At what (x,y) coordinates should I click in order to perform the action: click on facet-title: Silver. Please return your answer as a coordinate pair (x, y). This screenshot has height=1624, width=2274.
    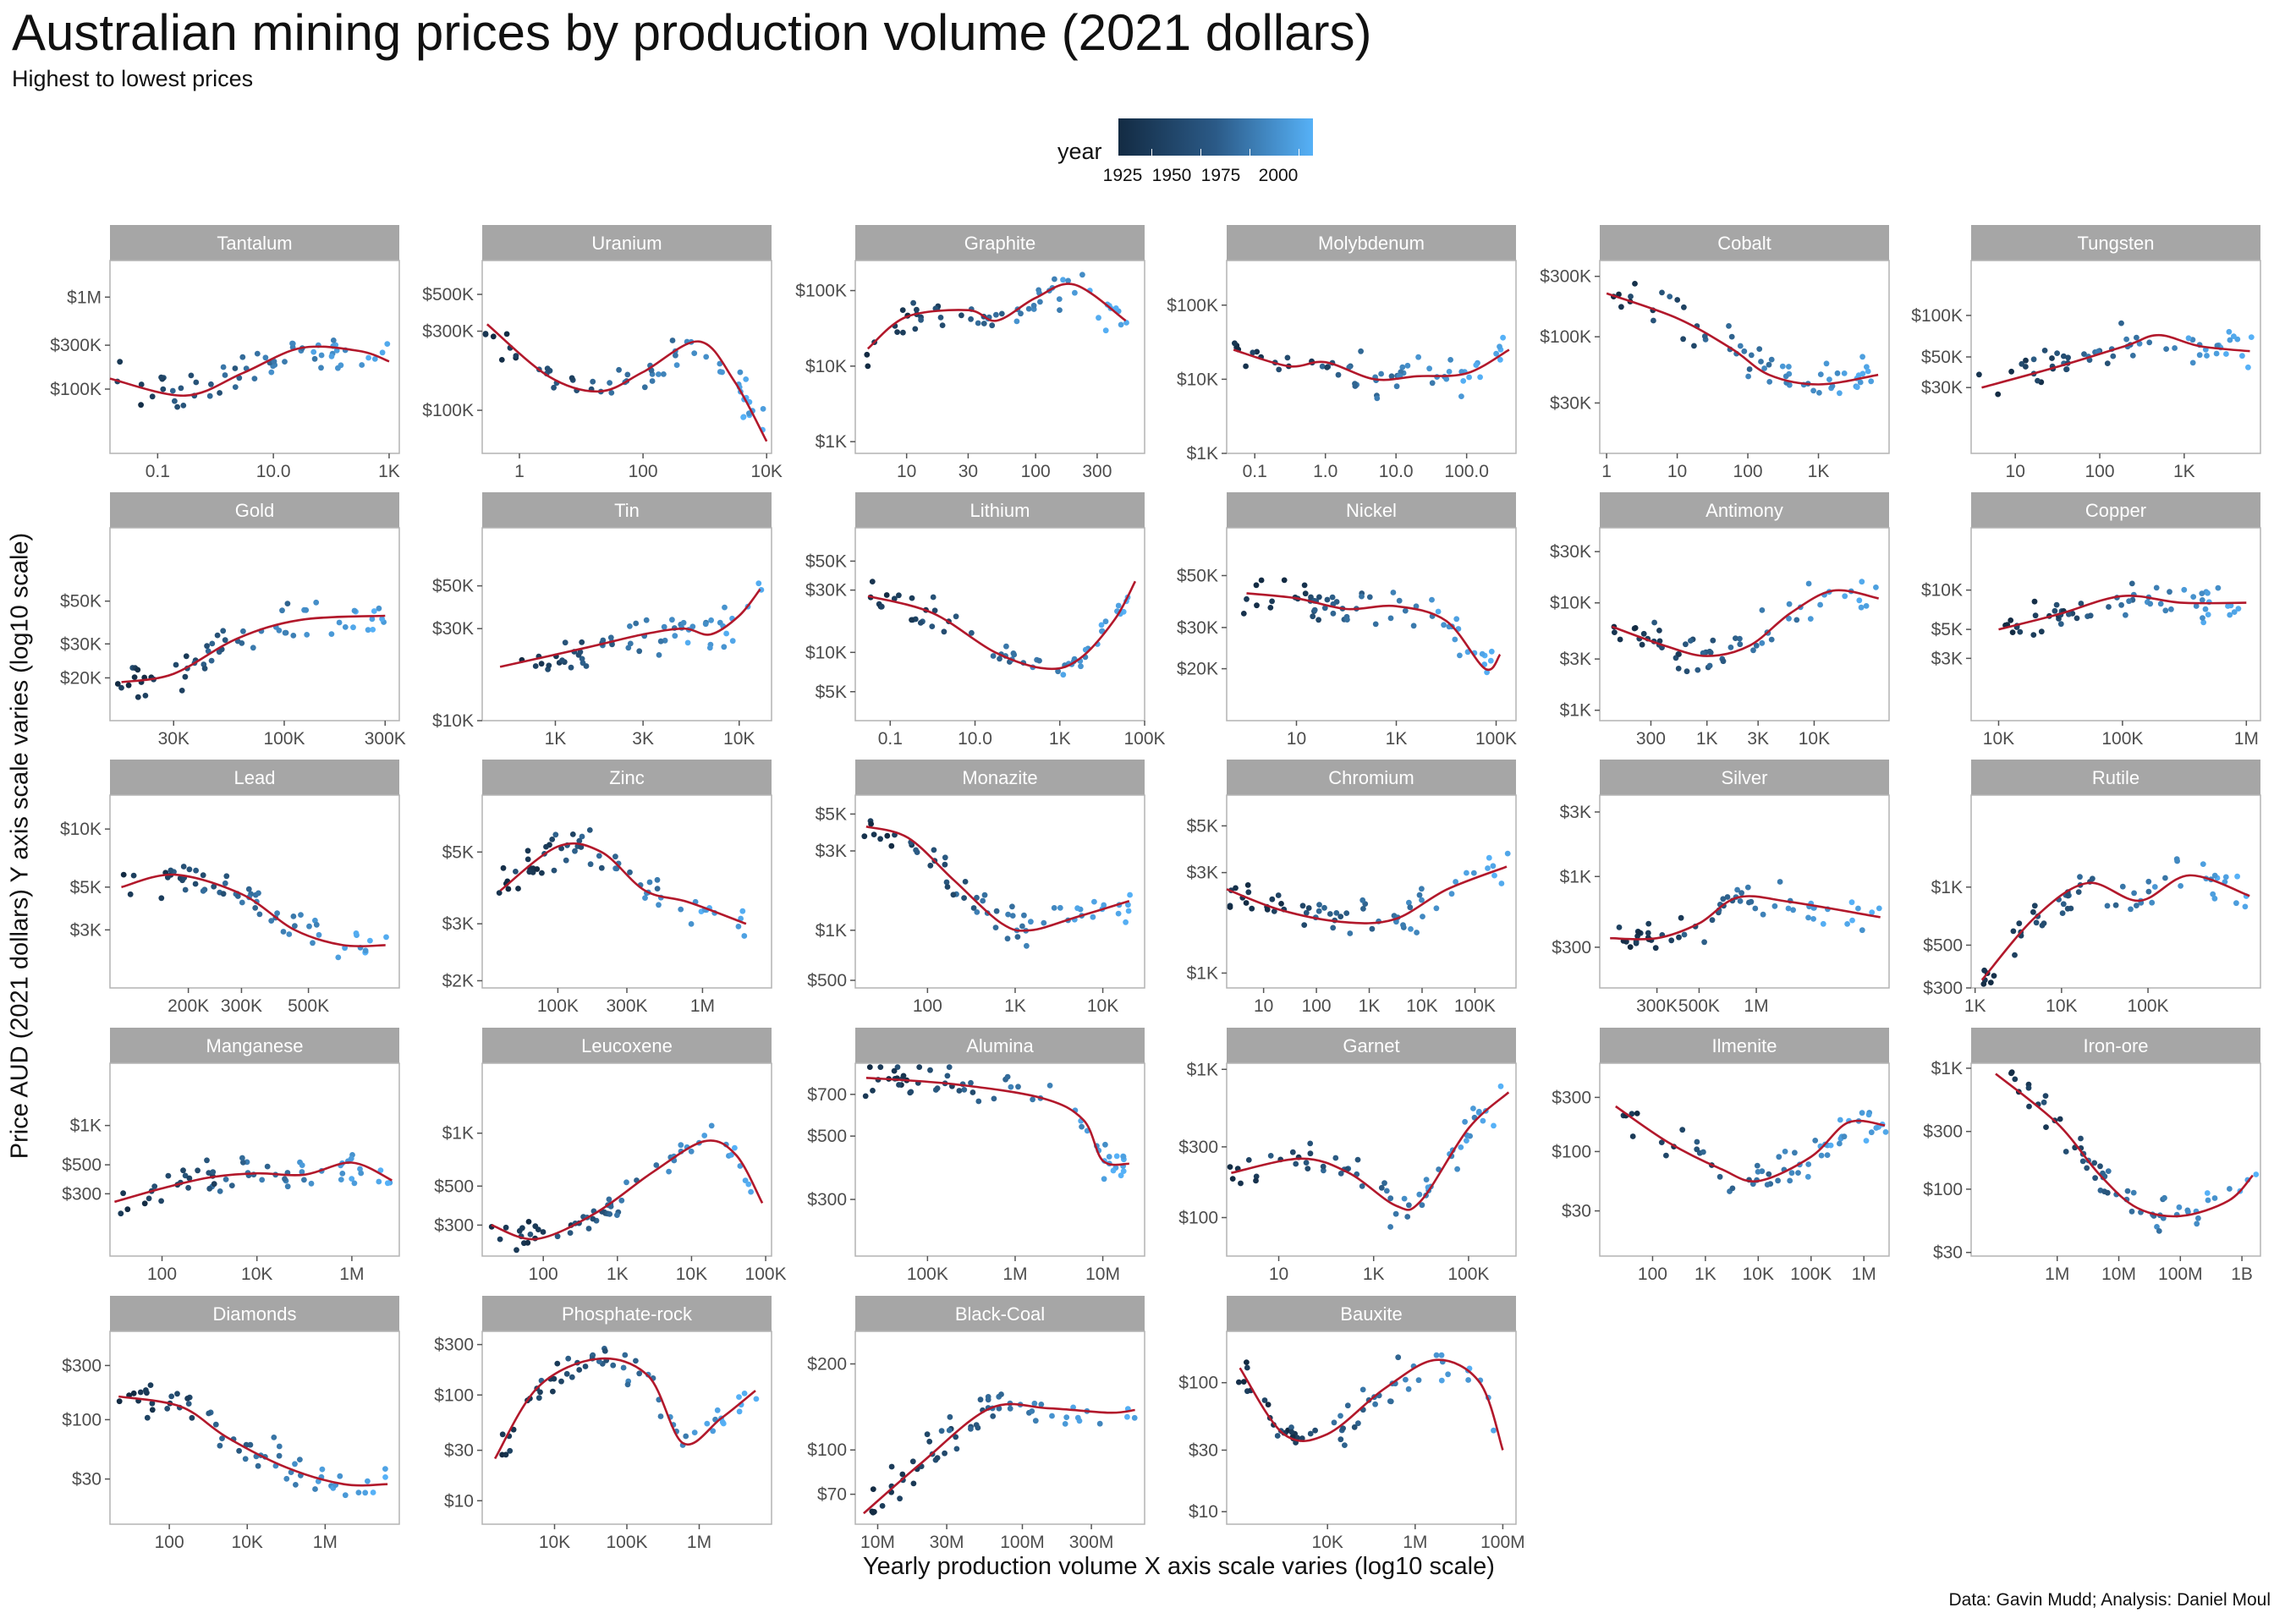
    Looking at the image, I should click on (1744, 778).